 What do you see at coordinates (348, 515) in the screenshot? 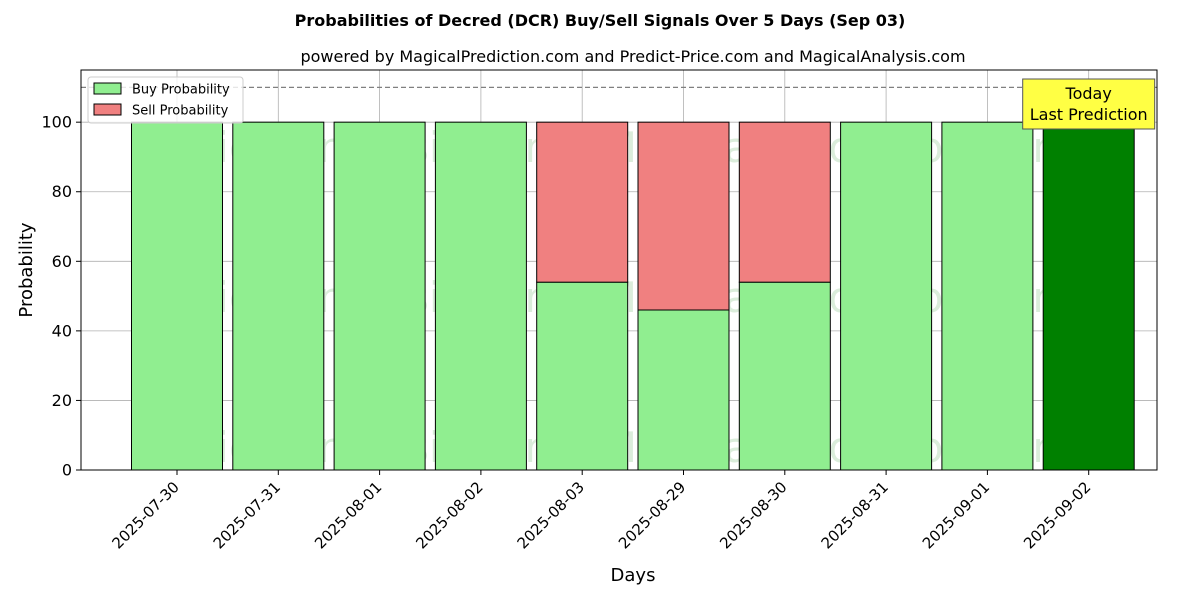
I see `x-tick-label: 2025-08-01` at bounding box center [348, 515].